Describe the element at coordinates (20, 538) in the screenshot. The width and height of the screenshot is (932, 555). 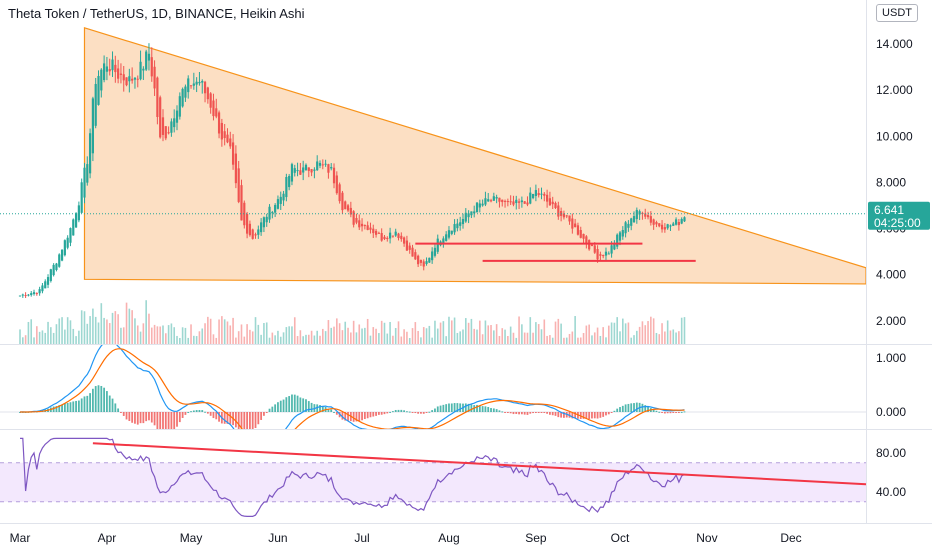
I see `time-tick-label: Mar` at that location.